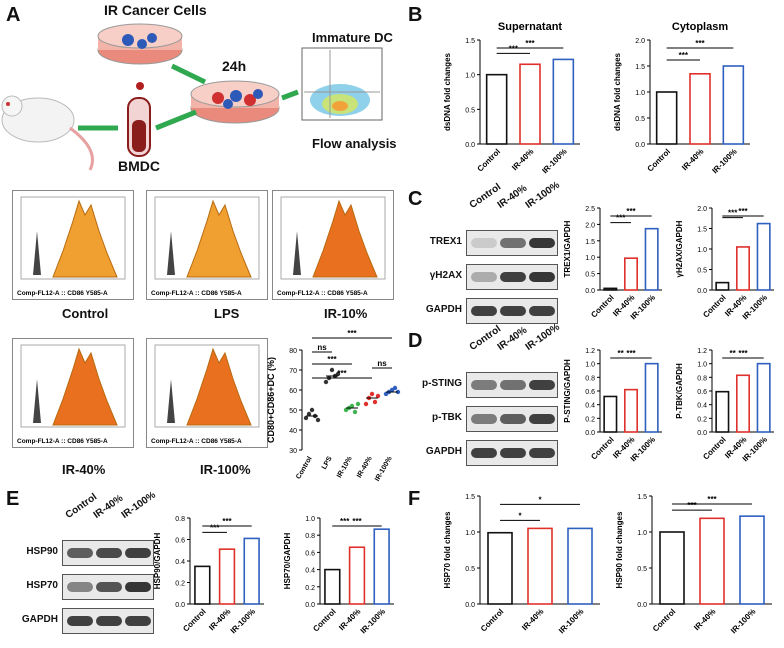 Image resolution: width=784 pixels, height=648 pixels. Describe the element at coordinates (327, 463) in the screenshot. I see `x-tick-label: LPS` at that location.